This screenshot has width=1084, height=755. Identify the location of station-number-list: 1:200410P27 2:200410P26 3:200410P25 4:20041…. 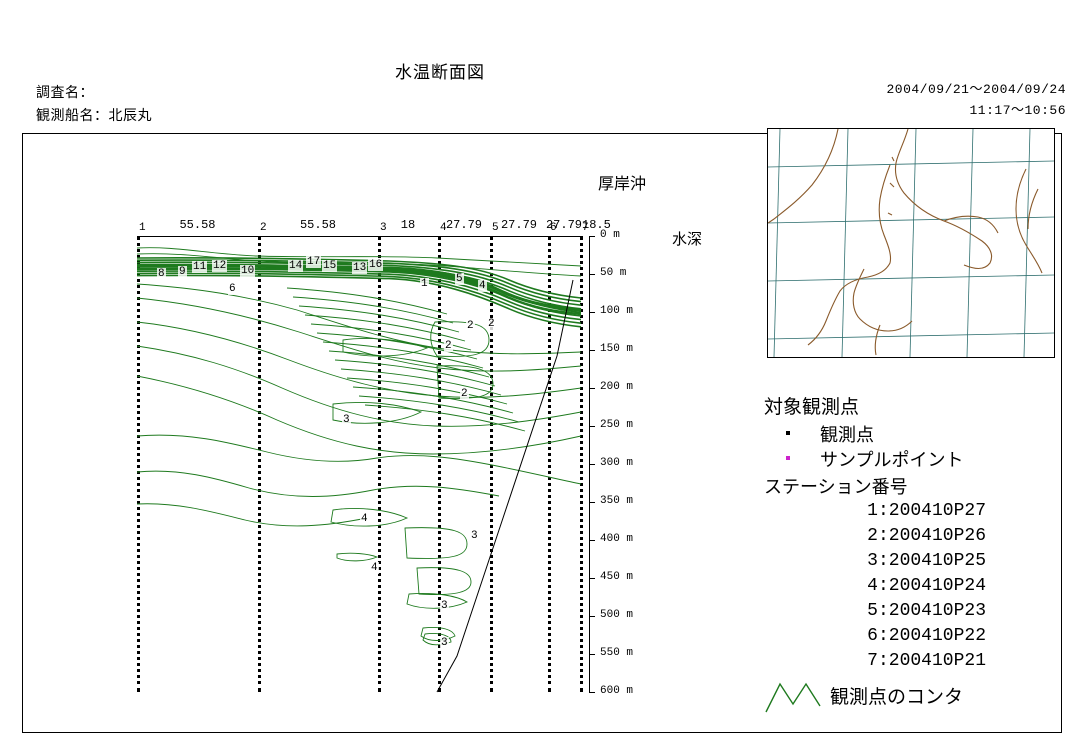
(908, 586).